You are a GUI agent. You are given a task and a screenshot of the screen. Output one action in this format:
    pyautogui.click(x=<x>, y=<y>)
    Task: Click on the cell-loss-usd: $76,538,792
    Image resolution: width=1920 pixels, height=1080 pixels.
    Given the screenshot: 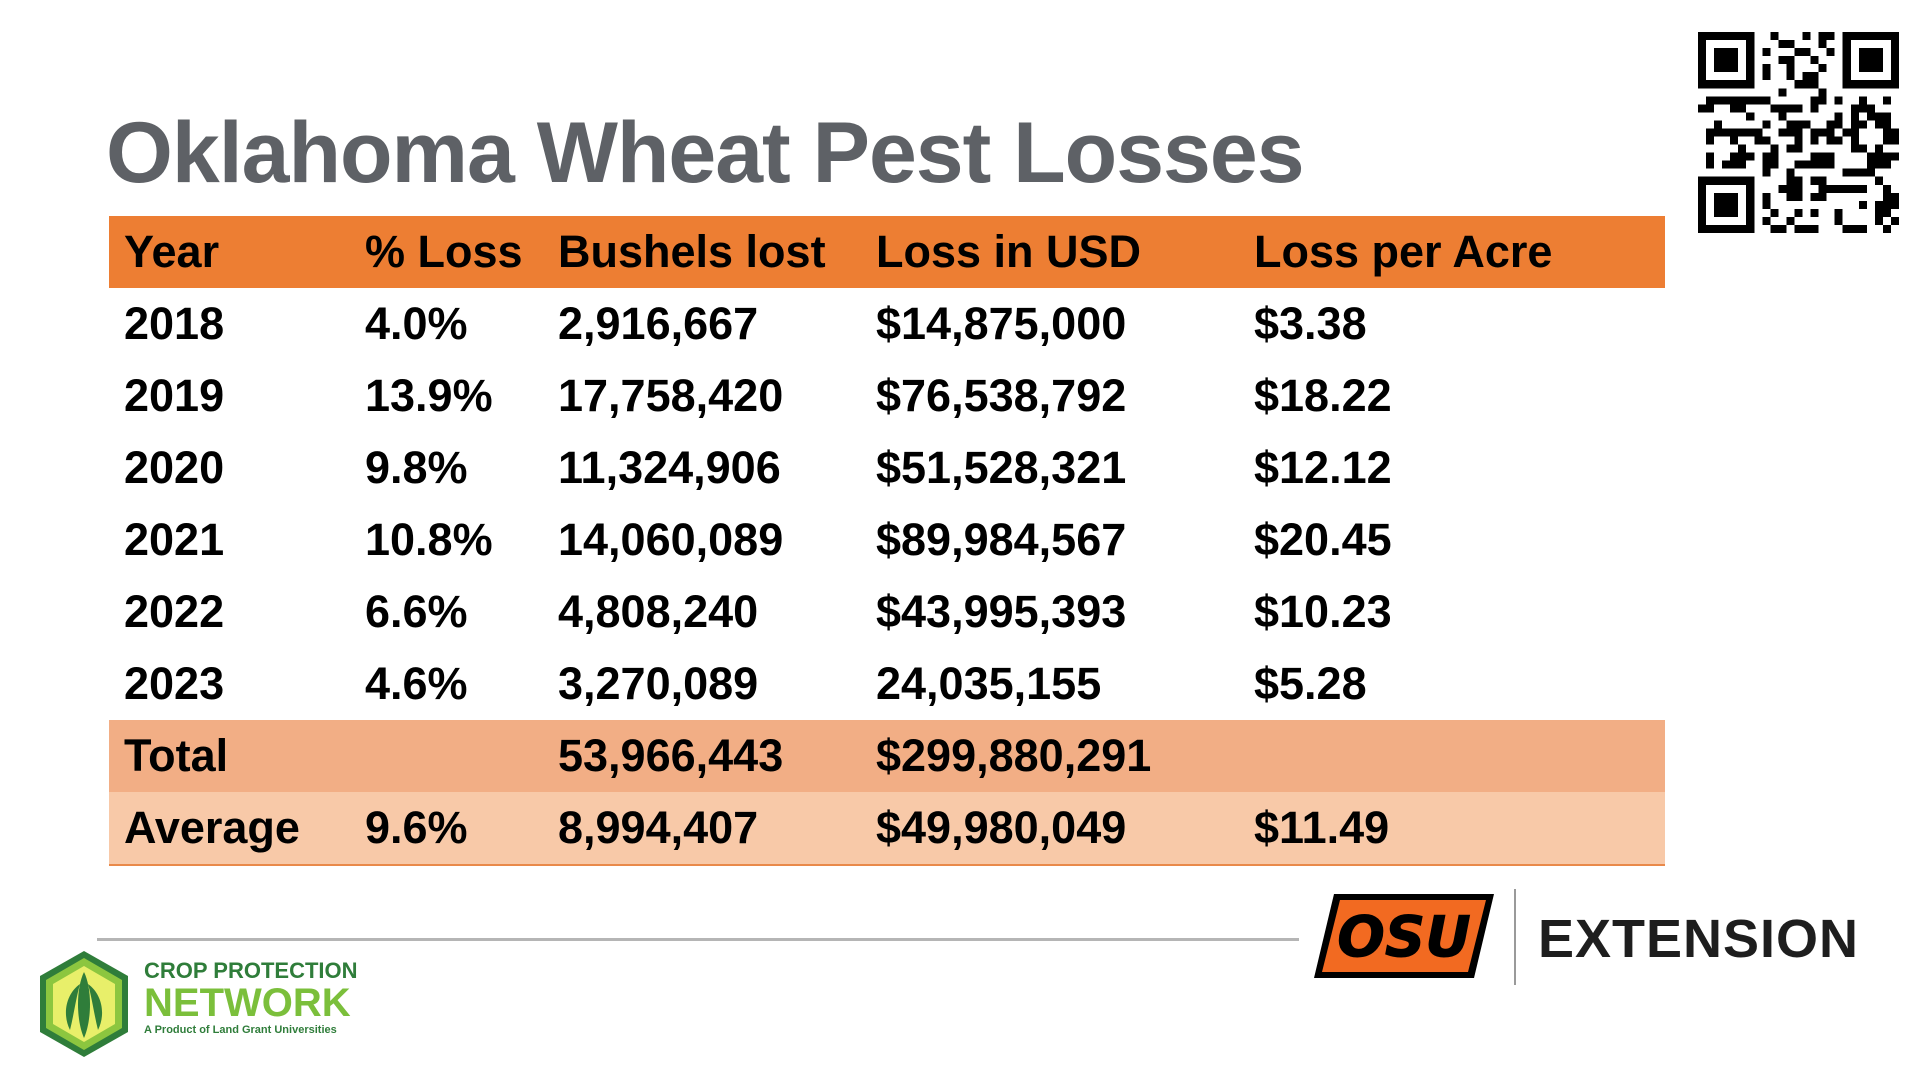 What is the action you would take?
    pyautogui.click(x=1001, y=395)
    